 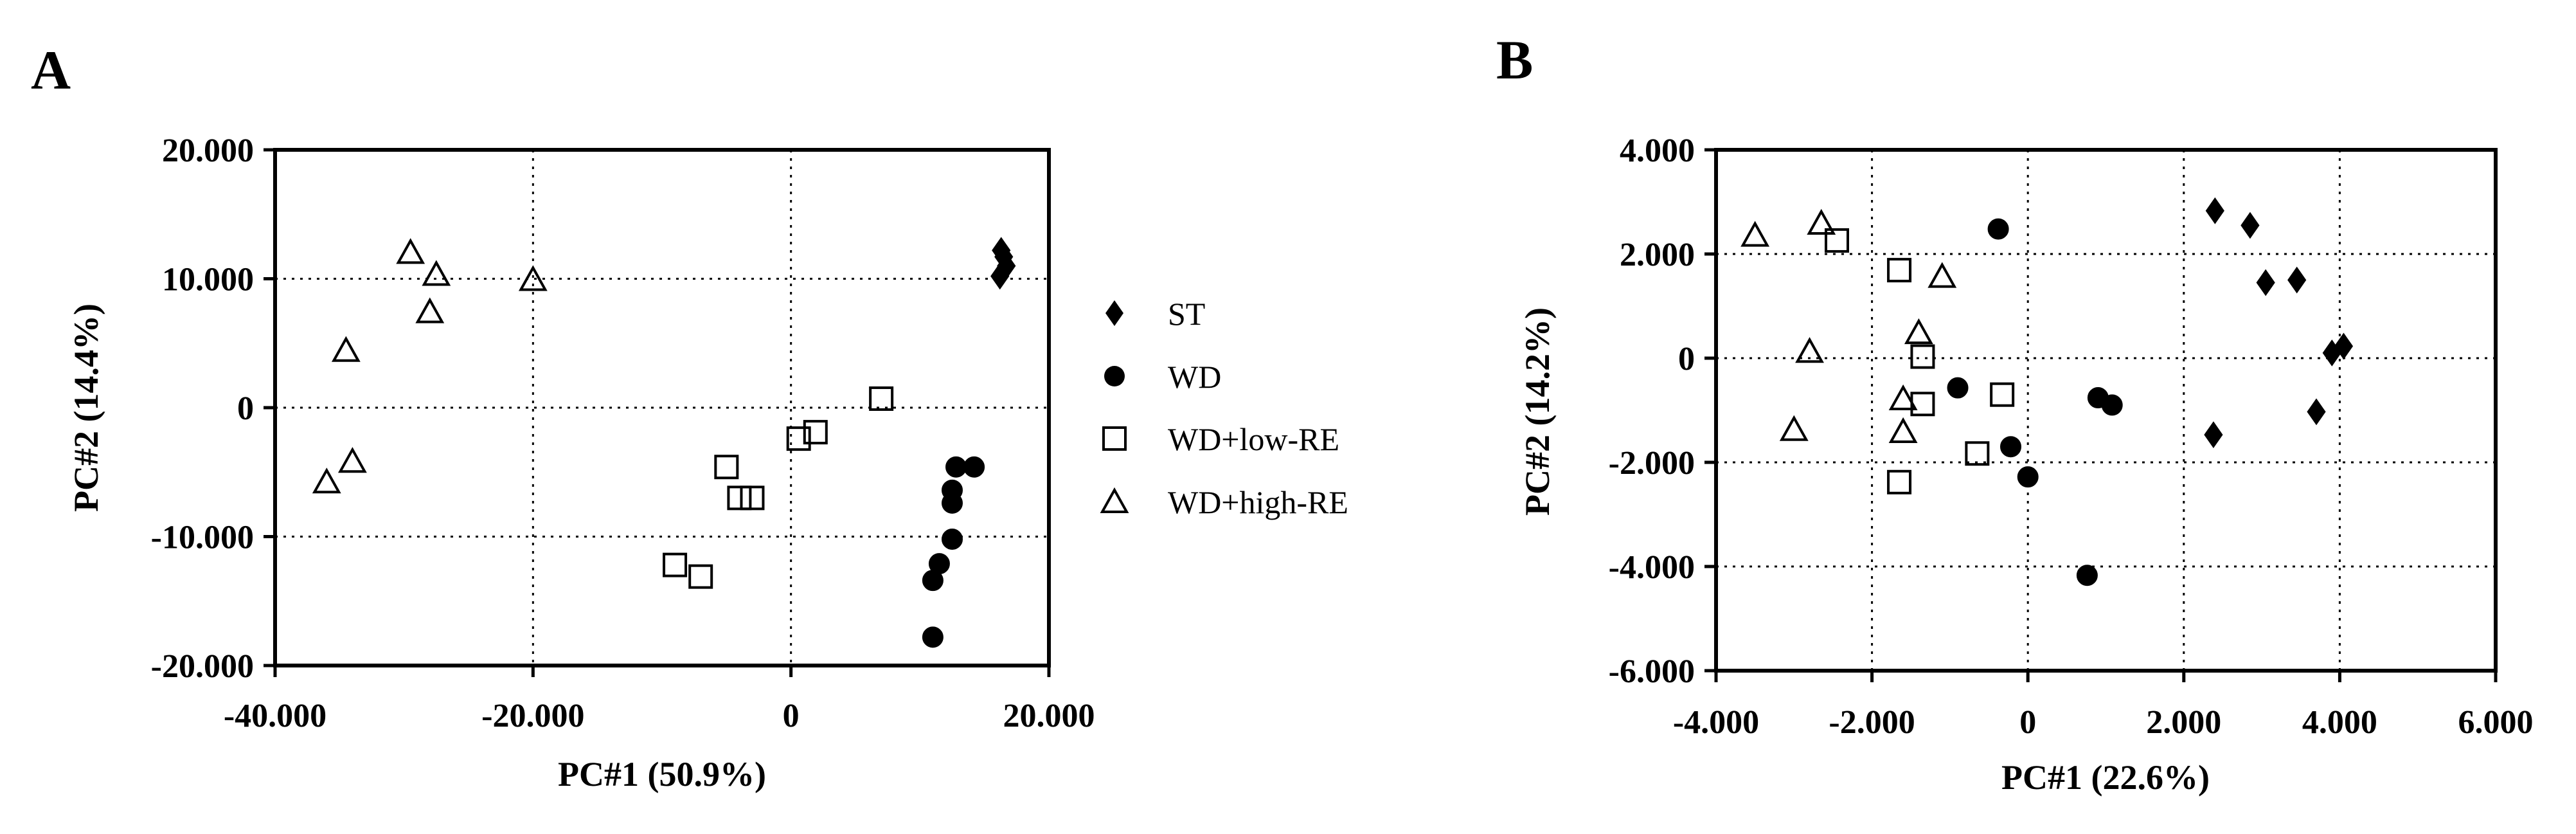 What do you see at coordinates (202, 538) in the screenshot?
I see `panel-a-y-tick-label: -10.000` at bounding box center [202, 538].